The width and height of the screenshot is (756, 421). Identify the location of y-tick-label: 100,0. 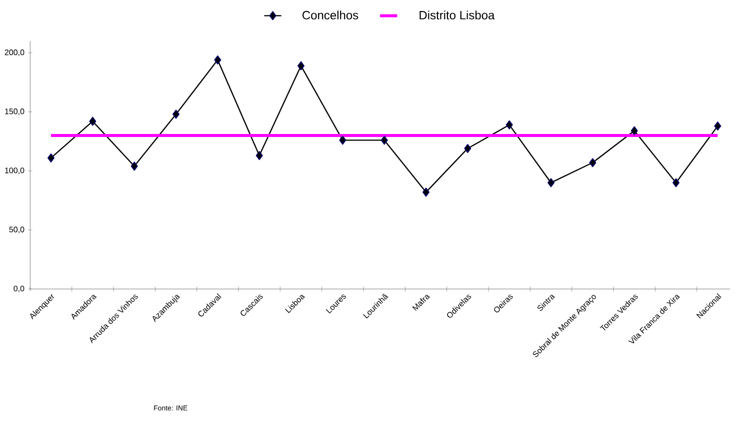
(14, 171).